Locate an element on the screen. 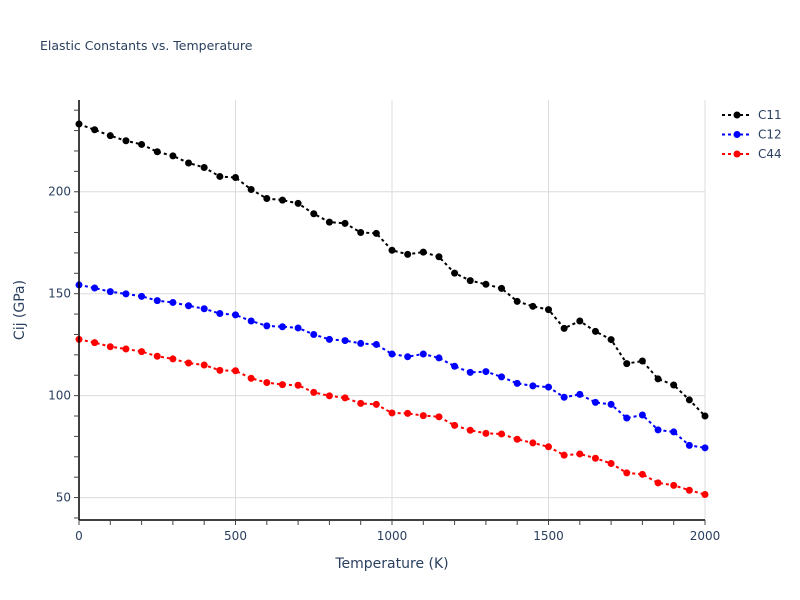  legend-label: C11 is located at coordinates (770, 115).